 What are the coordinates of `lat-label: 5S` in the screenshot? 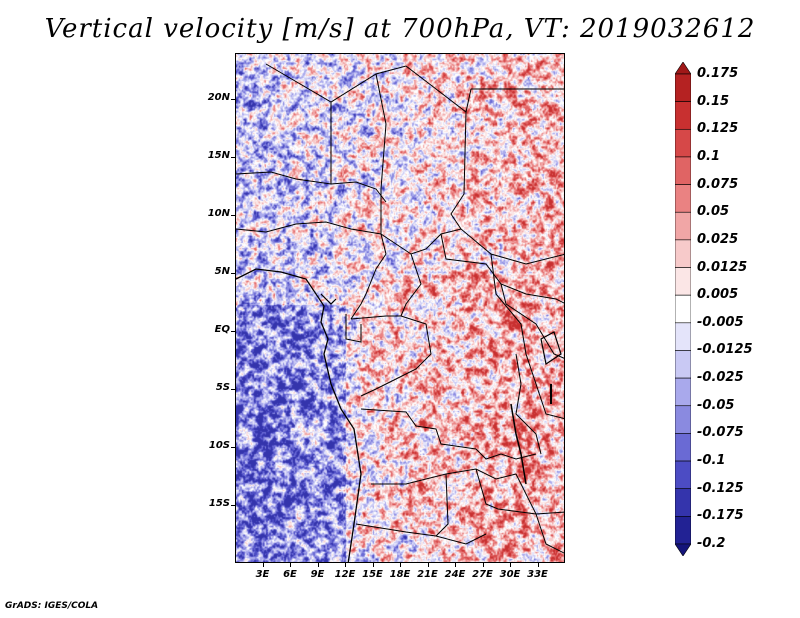 It's located at (222, 388).